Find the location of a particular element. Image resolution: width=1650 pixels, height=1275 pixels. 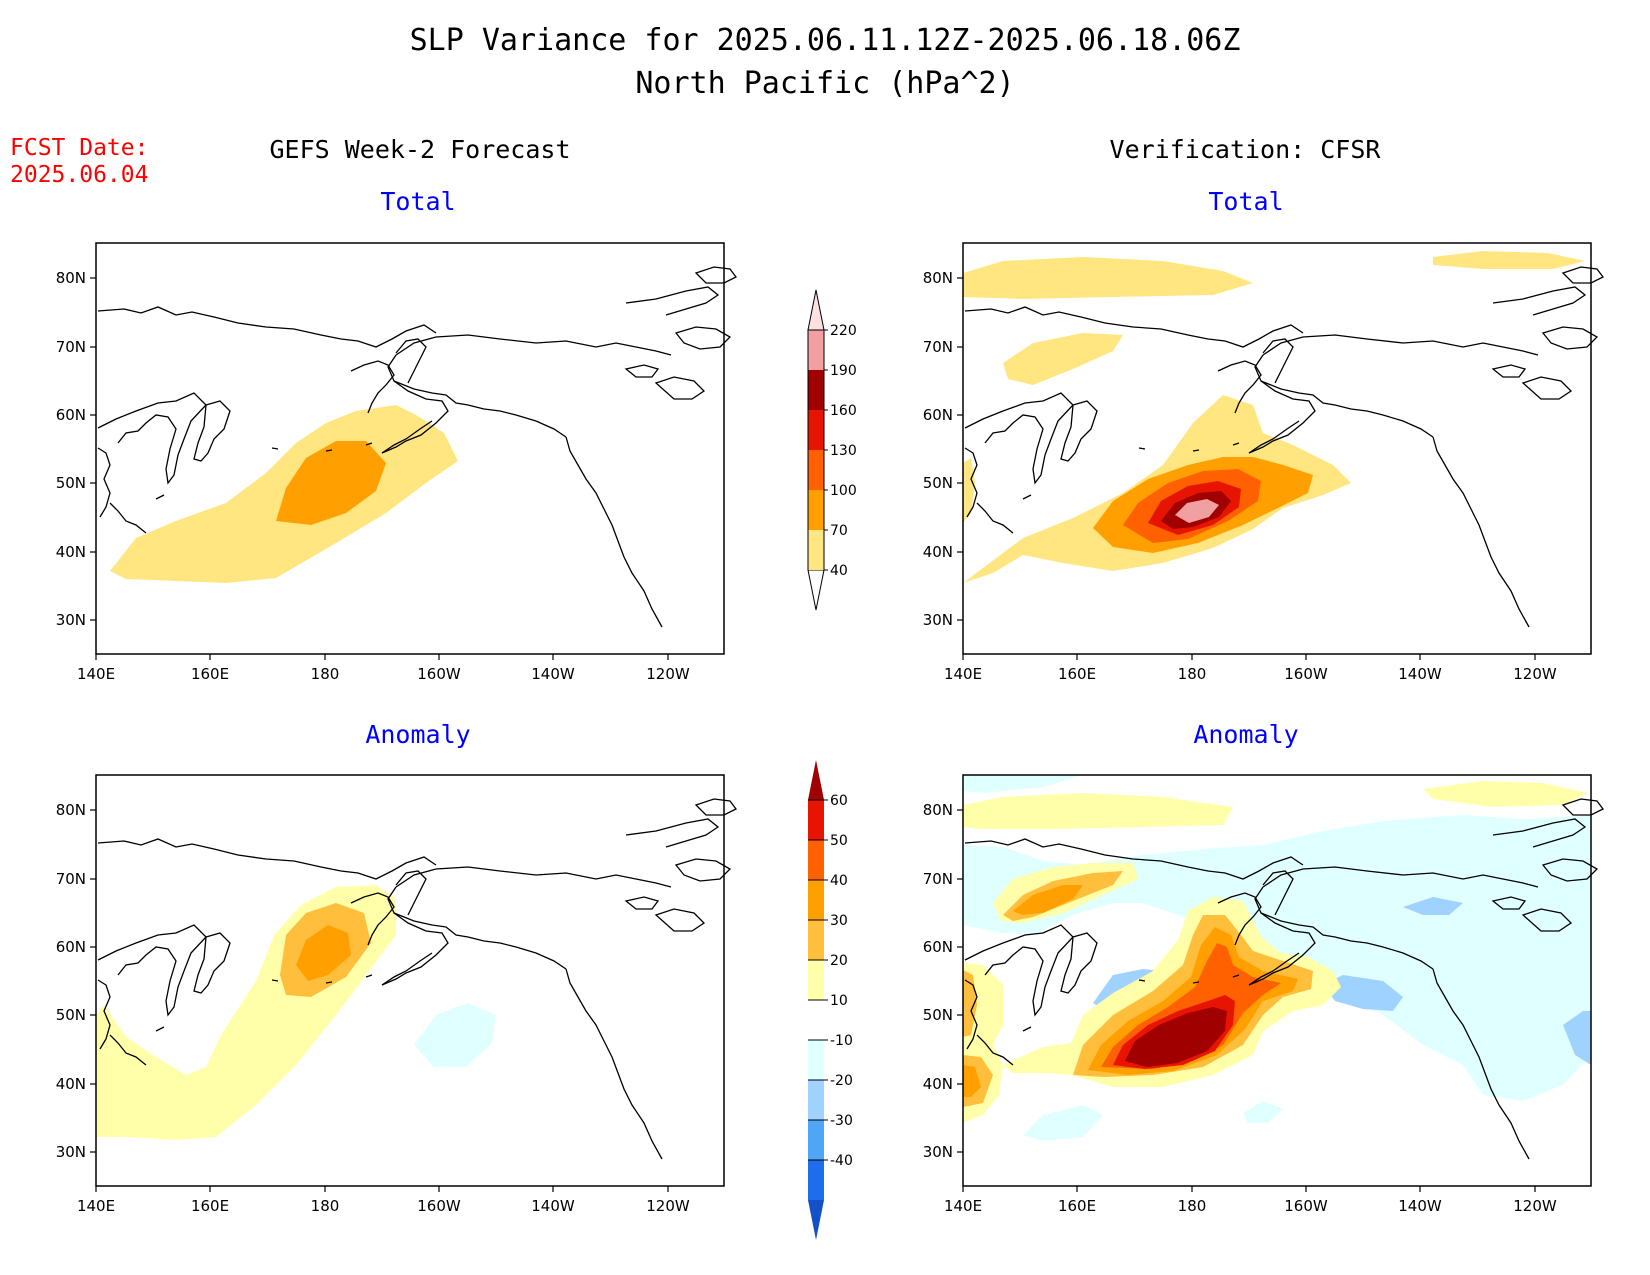

contour-40-siberia is located at coordinates (1063, 359).